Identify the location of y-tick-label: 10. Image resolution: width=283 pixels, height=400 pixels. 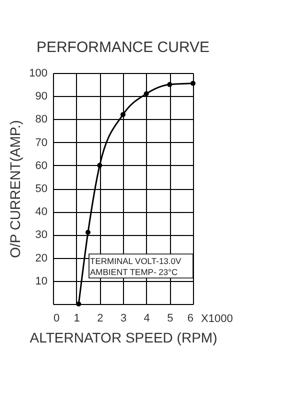
(41, 281).